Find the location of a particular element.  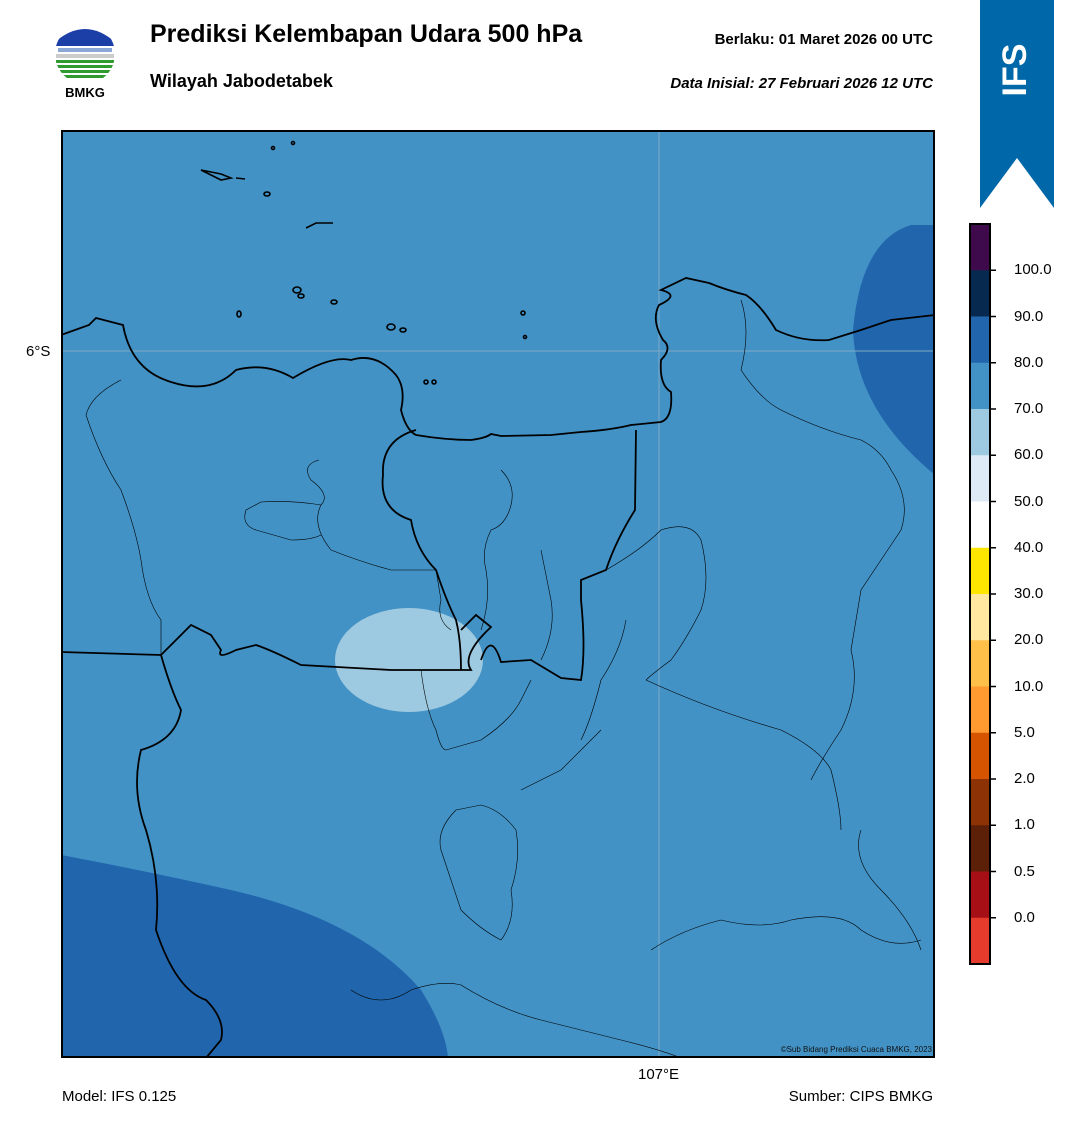

colorbar is located at coordinates (1018, 597).